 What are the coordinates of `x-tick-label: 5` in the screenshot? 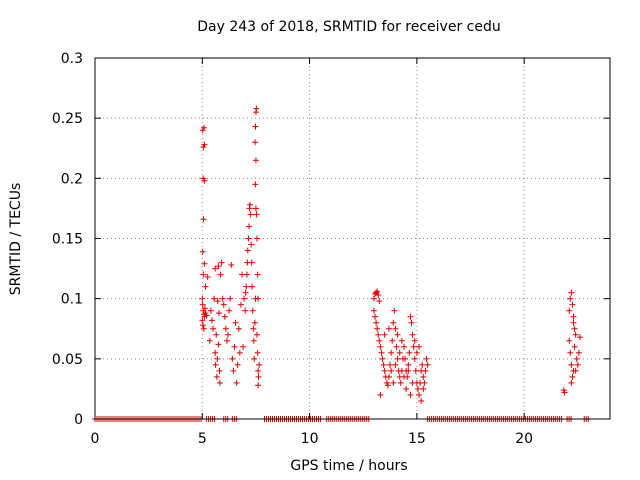 It's located at (202, 439).